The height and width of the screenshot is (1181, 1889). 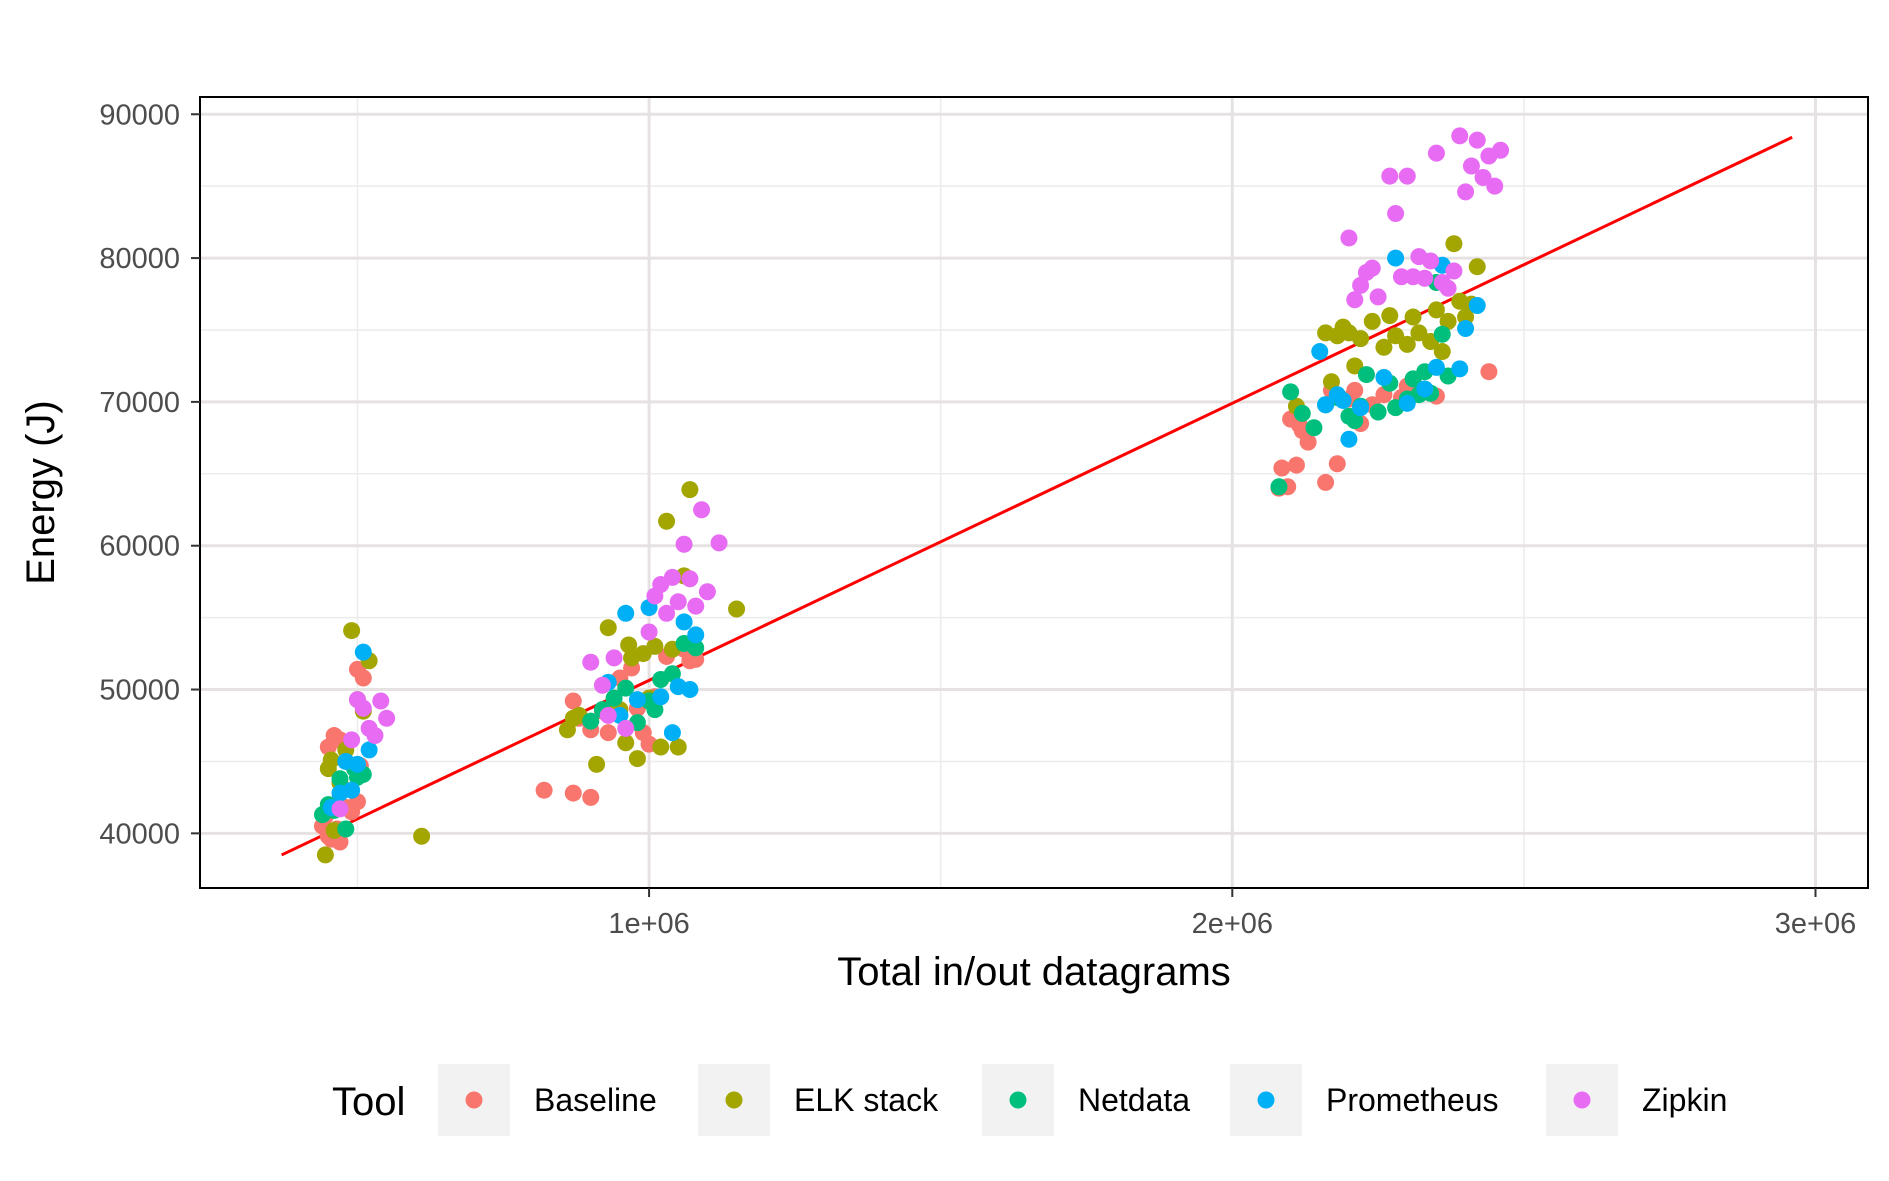 What do you see at coordinates (866, 1100) in the screenshot?
I see `legend-label: ELK stack` at bounding box center [866, 1100].